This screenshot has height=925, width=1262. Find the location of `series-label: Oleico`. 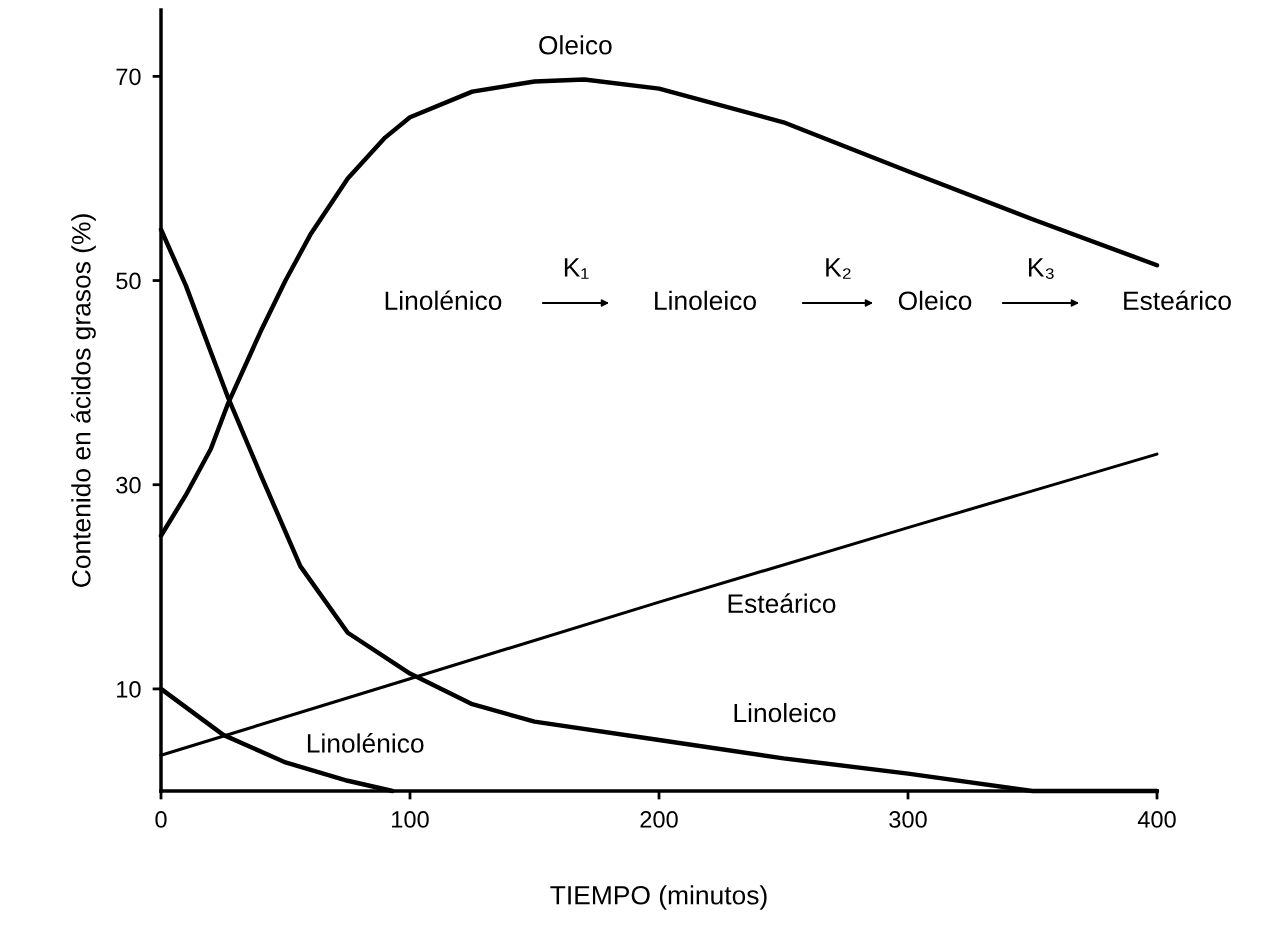

series-label: Oleico is located at coordinates (575, 45).